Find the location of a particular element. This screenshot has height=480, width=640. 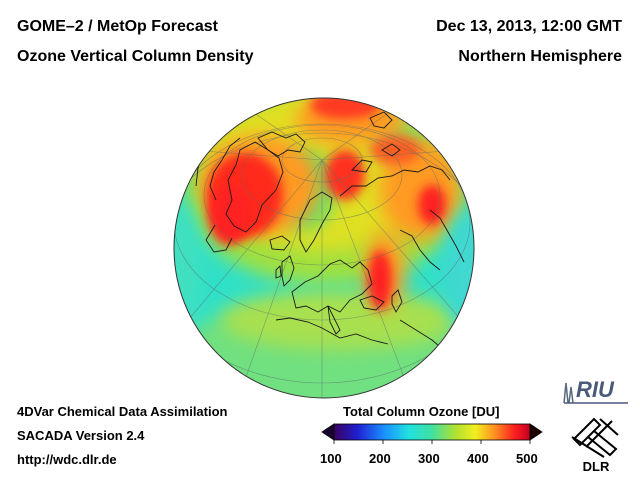

colorbar-tick-label: 400 is located at coordinates (478, 458).